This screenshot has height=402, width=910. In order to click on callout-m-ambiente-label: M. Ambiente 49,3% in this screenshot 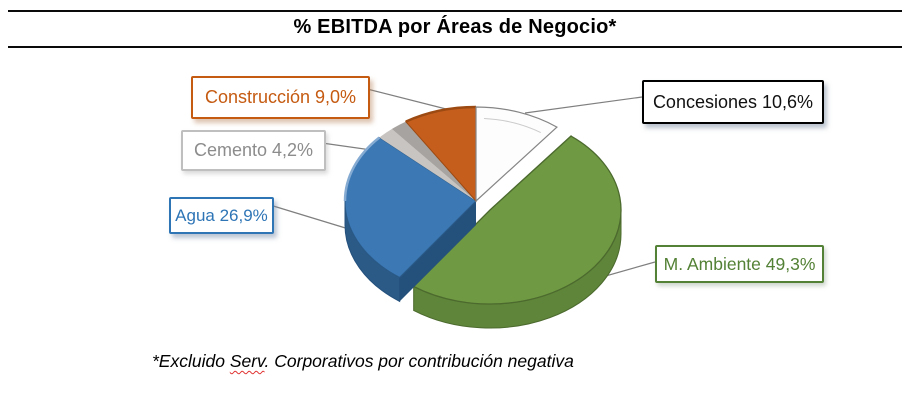, I will do `click(739, 263)`.